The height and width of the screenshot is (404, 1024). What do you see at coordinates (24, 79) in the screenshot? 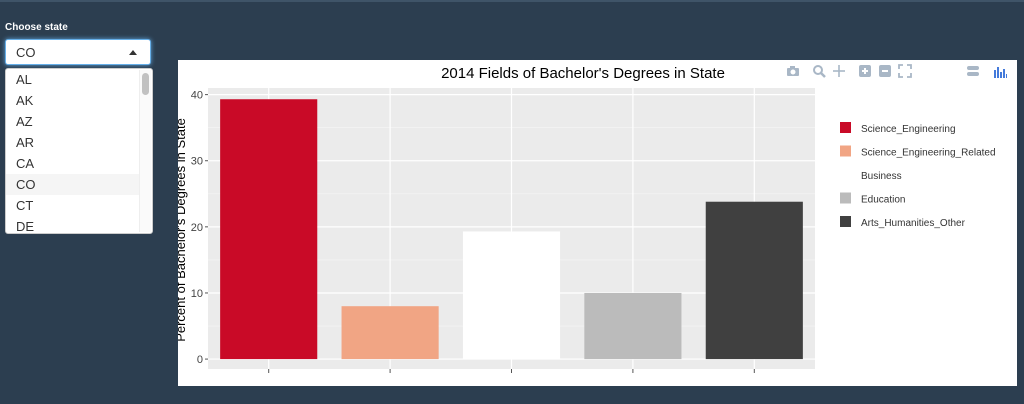
I see `state-option: AL` at bounding box center [24, 79].